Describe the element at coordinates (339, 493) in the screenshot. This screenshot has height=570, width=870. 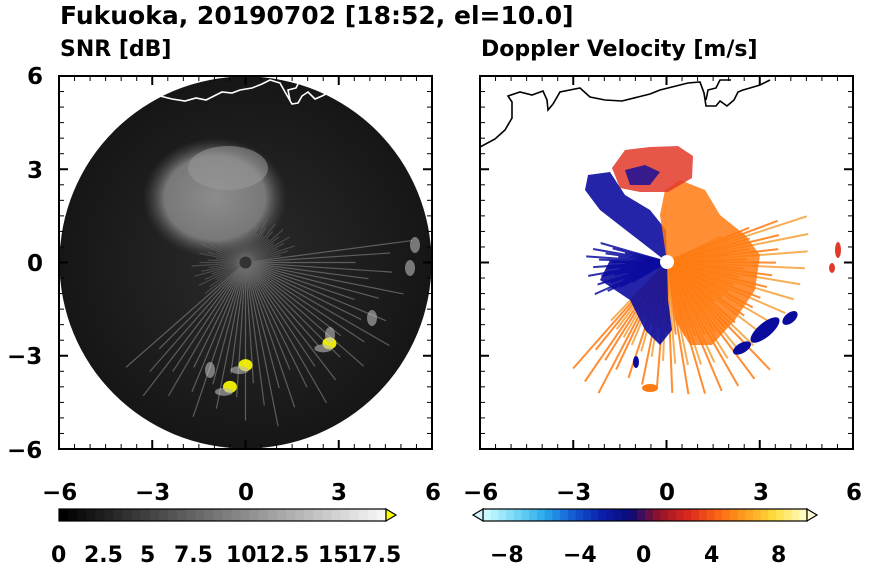
I see `snr-x-tick: 3` at that location.